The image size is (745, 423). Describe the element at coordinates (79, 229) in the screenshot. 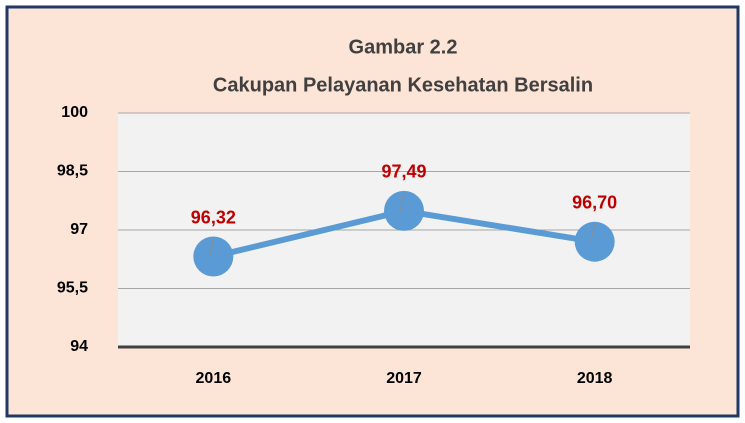

I see `y-tick-label: 97` at that location.